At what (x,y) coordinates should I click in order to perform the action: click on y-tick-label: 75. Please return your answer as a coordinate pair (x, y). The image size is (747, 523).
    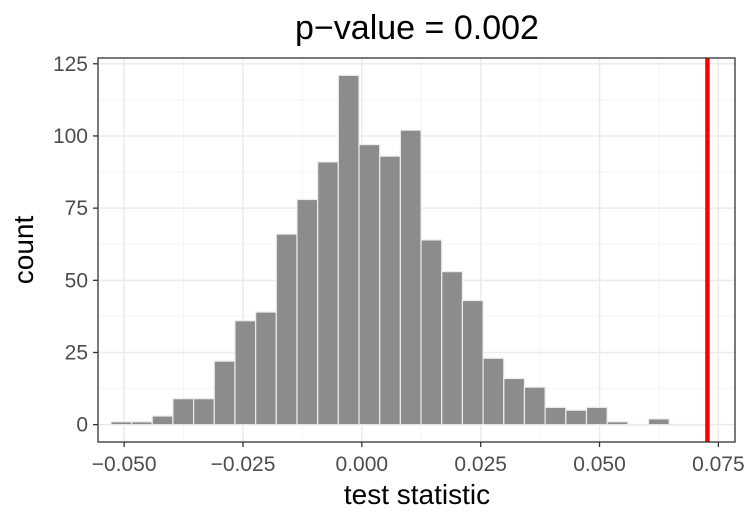
    Looking at the image, I should click on (76, 208).